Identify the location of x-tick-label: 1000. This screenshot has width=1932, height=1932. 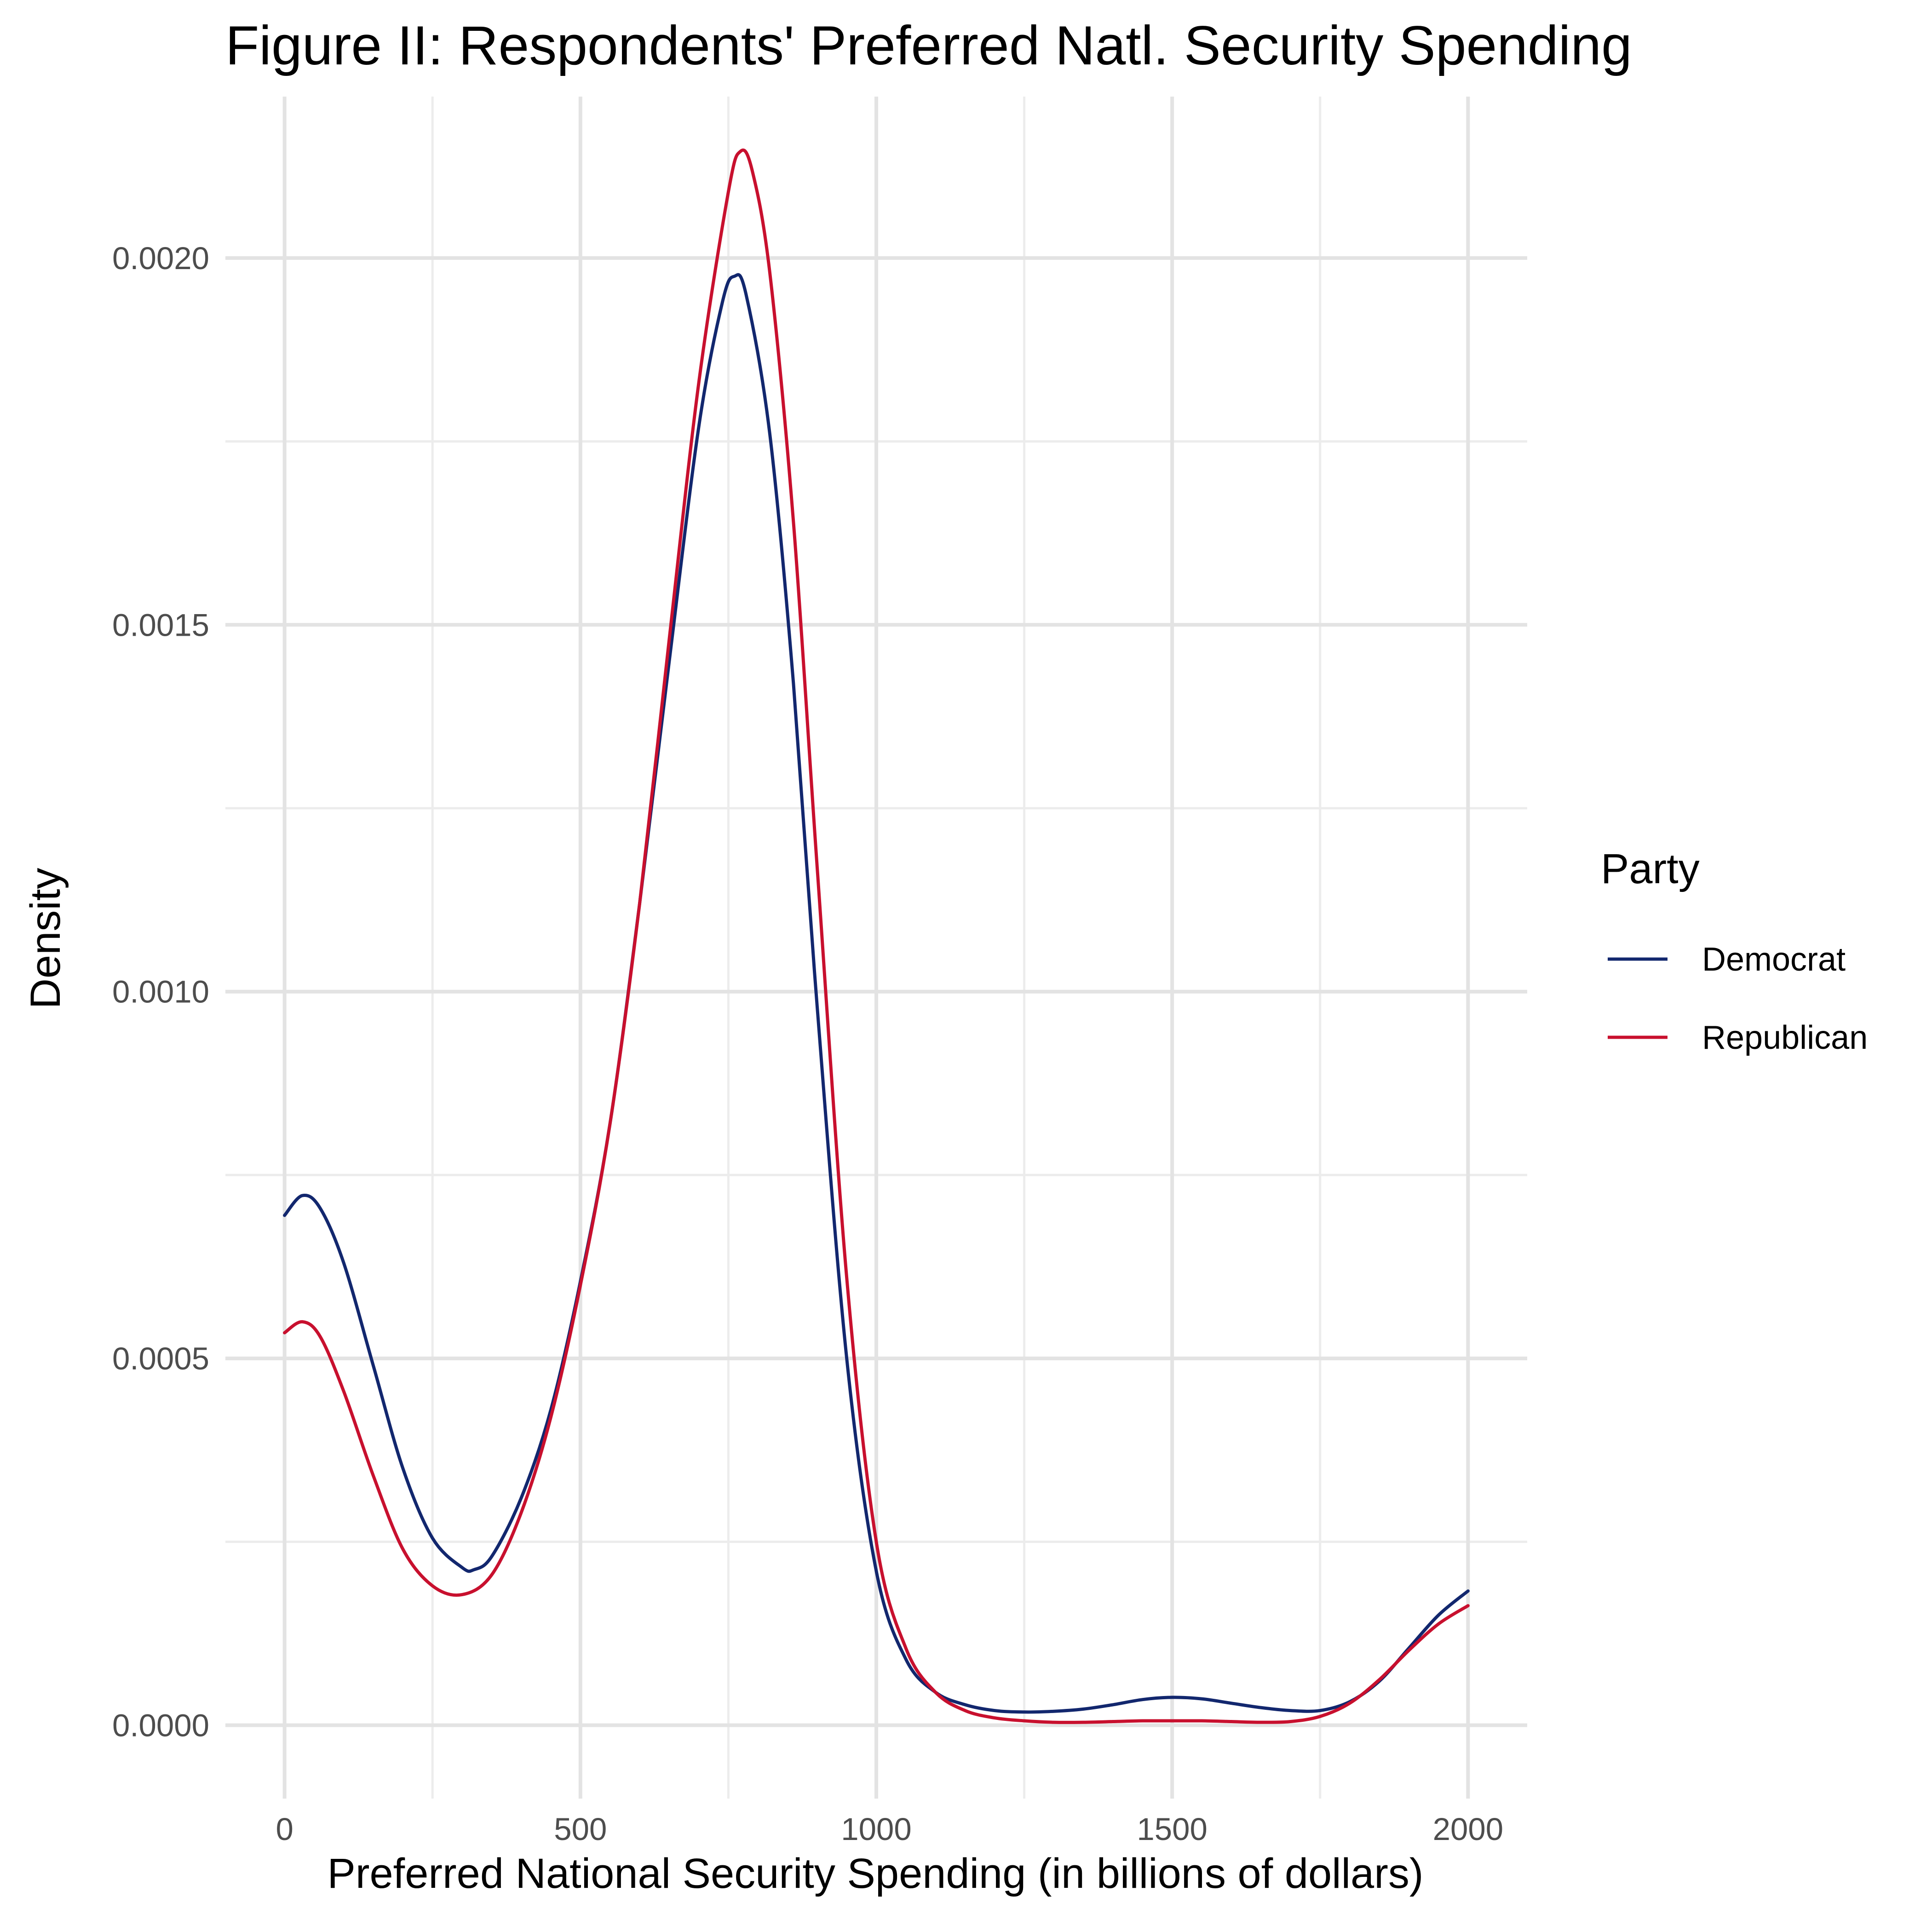
(876, 1829).